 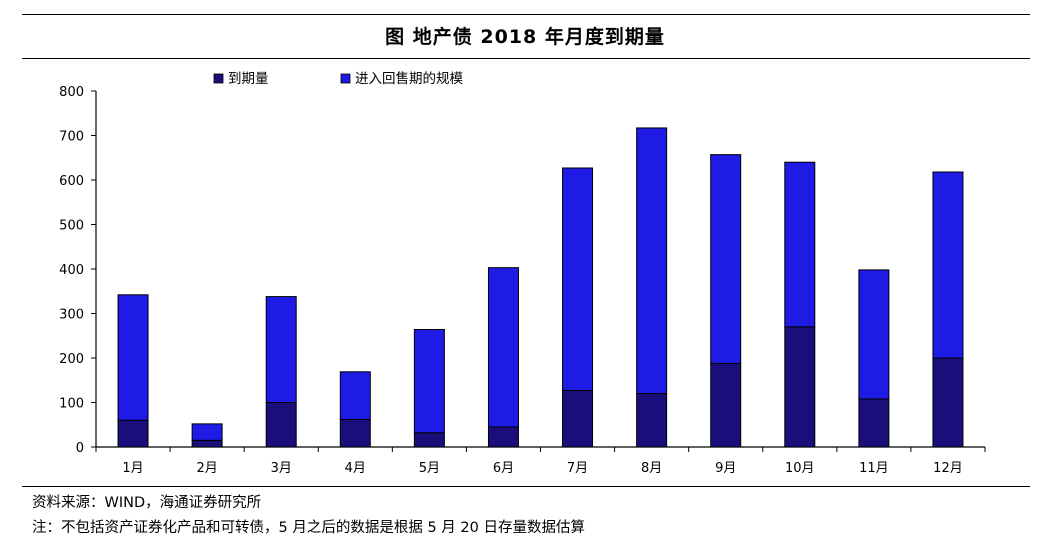 What do you see at coordinates (577, 468) in the screenshot?
I see `x-tick-label: 7月` at bounding box center [577, 468].